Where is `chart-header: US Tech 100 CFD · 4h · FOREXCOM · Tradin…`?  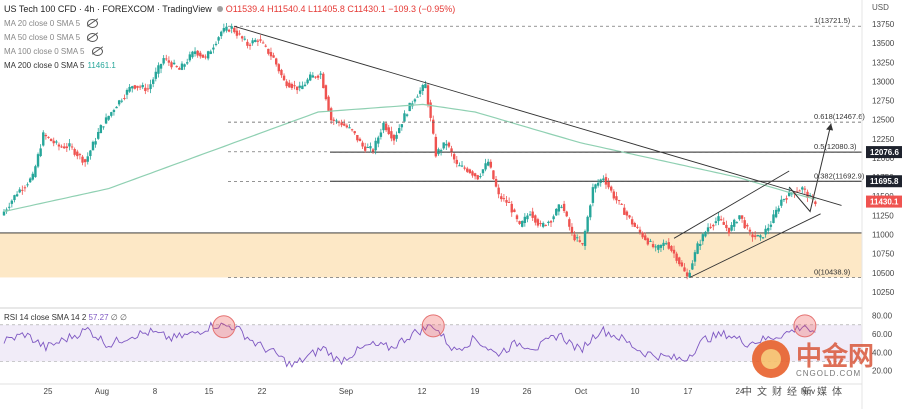 chart-header: US Tech 100 CFD · 4h · FOREXCOM · Tradin… is located at coordinates (229, 9).